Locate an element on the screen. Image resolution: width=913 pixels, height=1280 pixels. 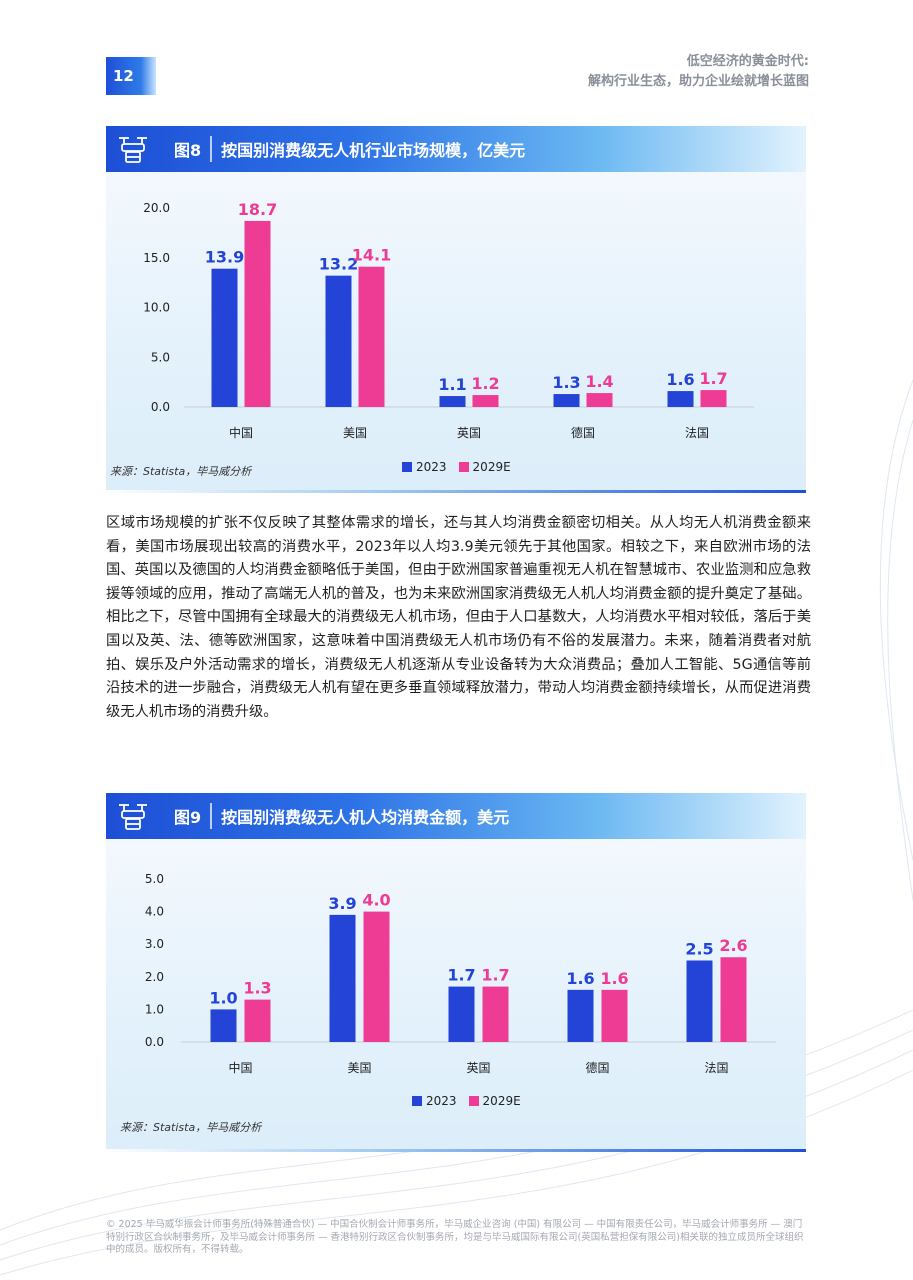
figure-8-title: 按国别消费级无人机行业市场规模，亿美元 is located at coordinates (373, 150).